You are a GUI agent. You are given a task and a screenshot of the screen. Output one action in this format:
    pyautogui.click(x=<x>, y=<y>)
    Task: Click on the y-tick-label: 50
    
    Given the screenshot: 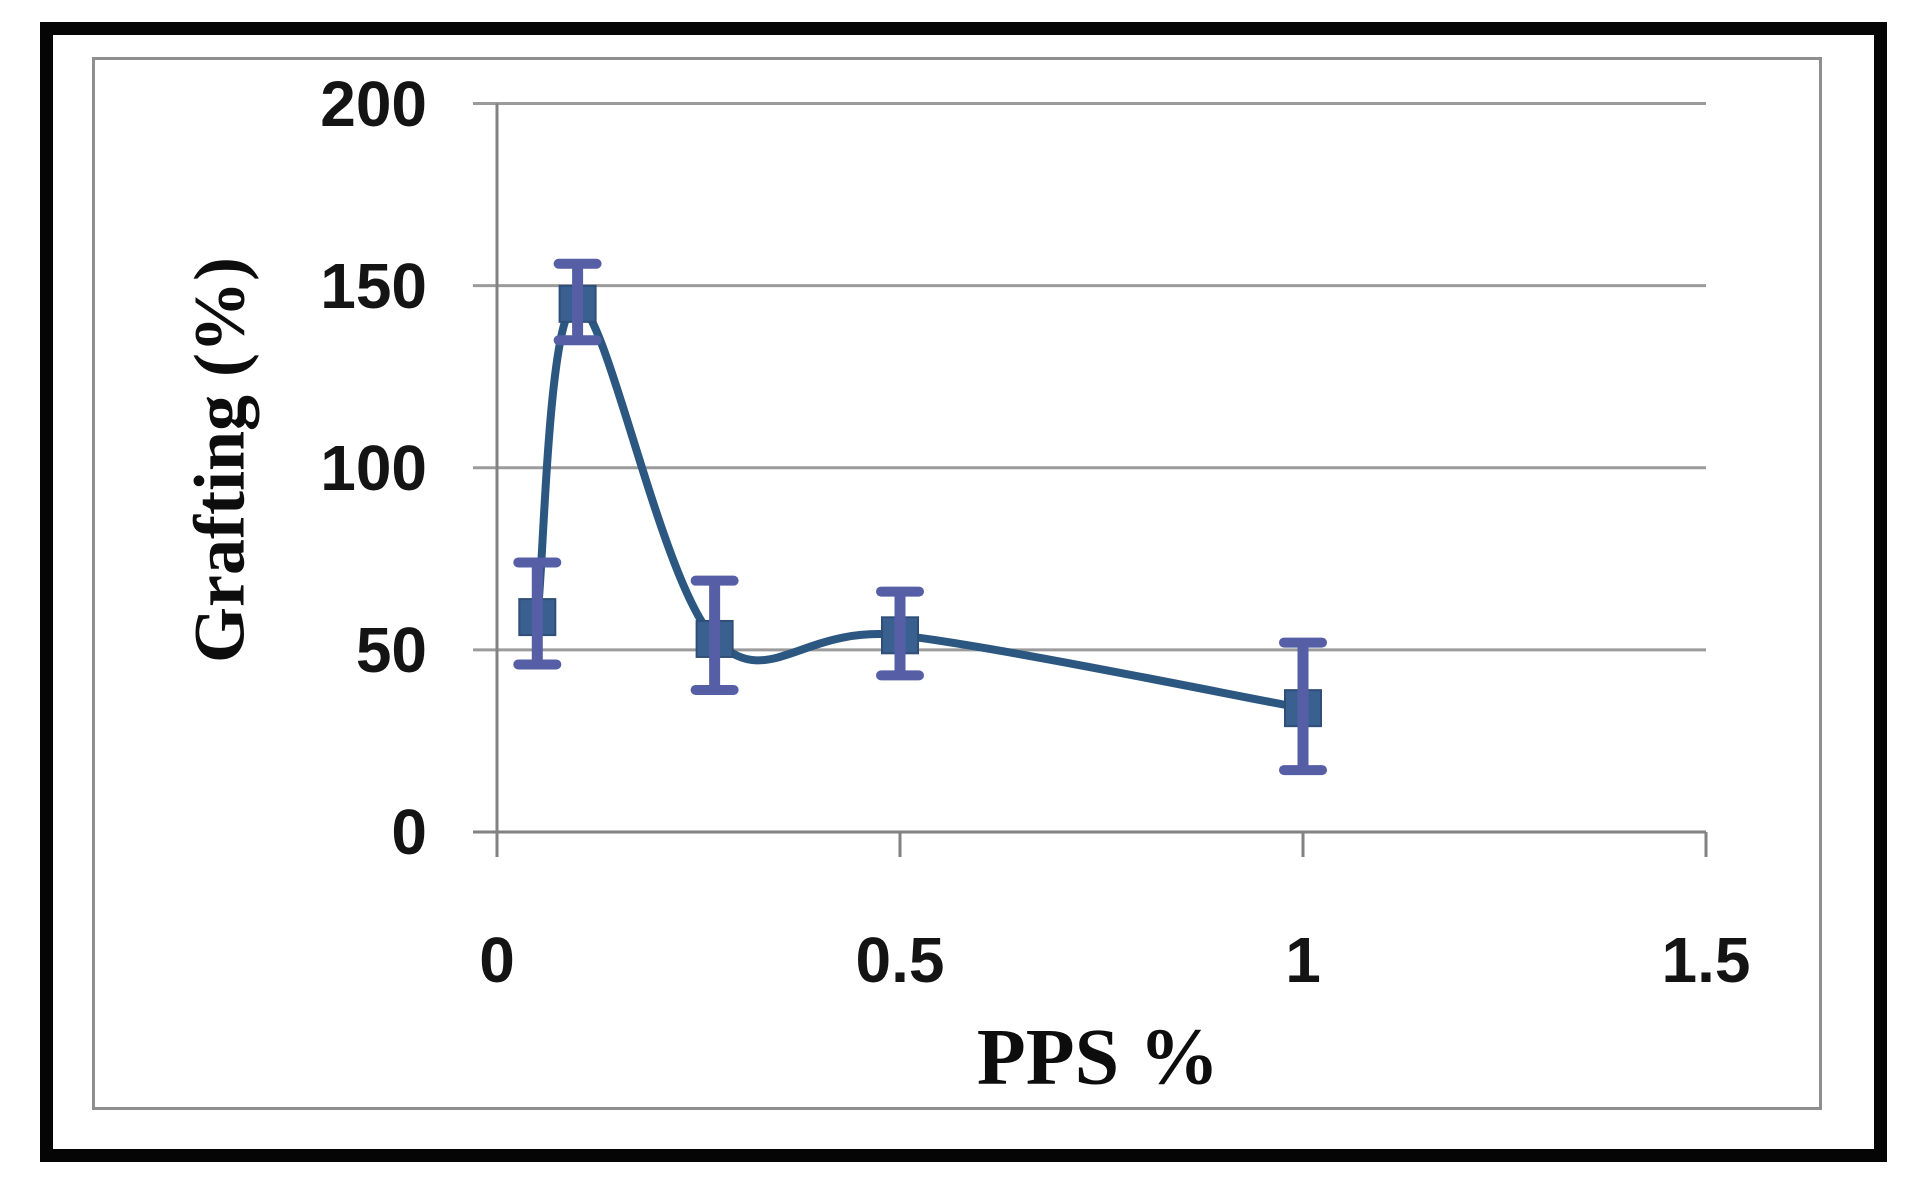 What is the action you would take?
    pyautogui.click(x=391, y=649)
    